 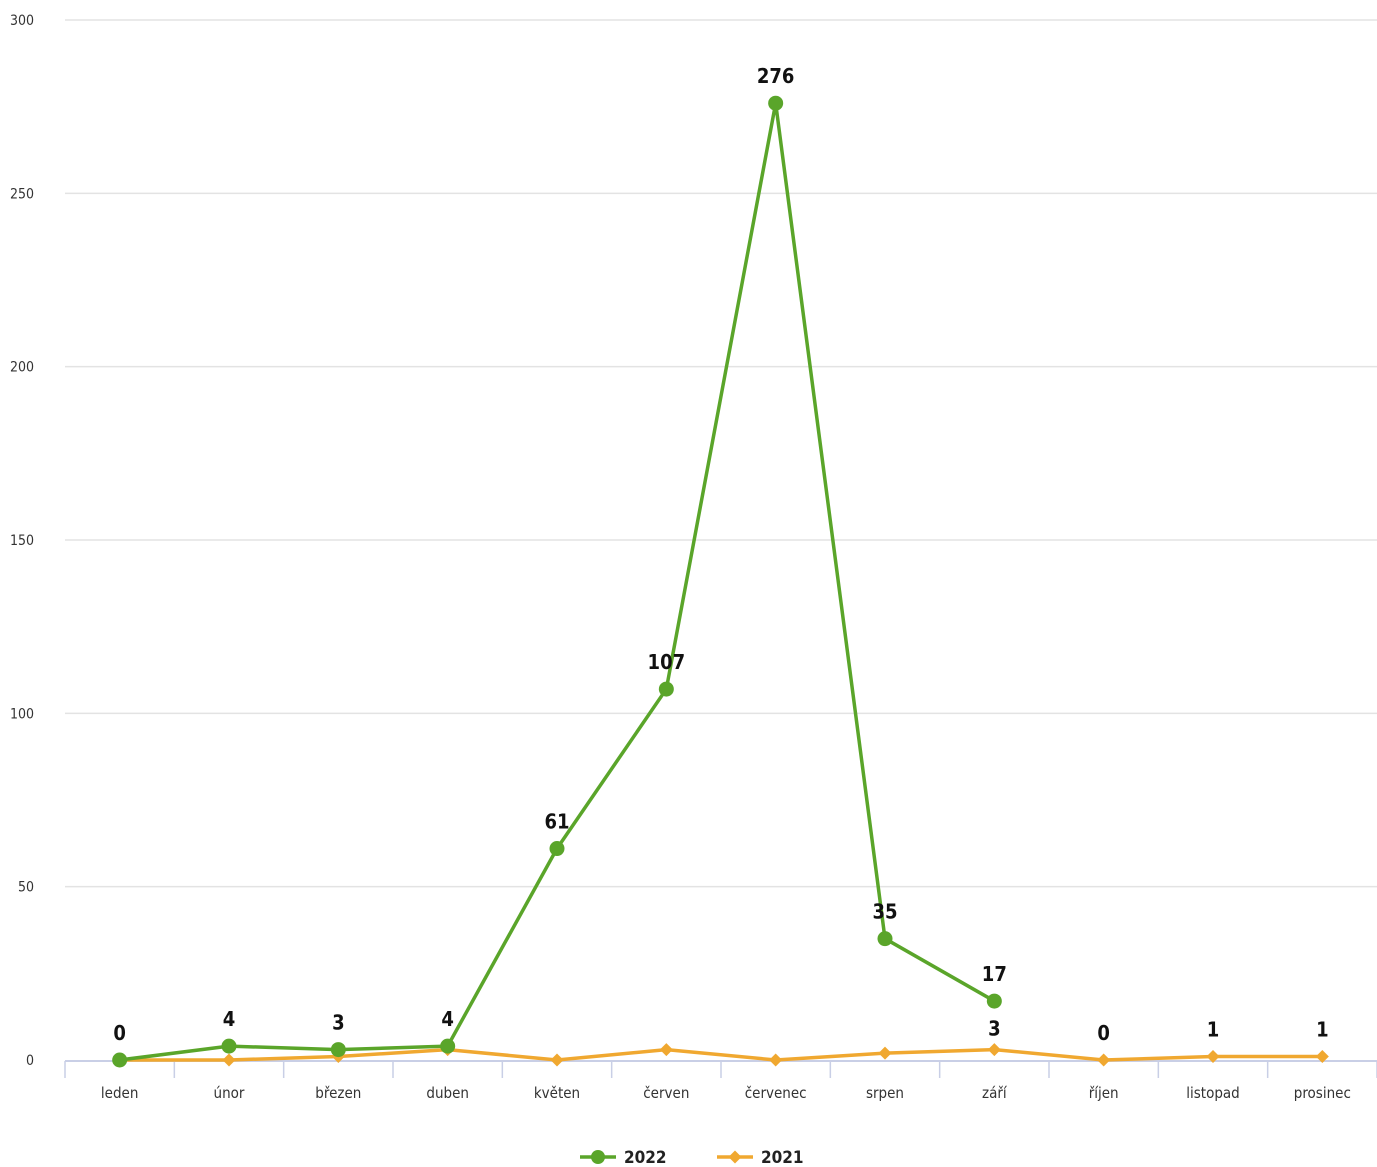 I want to click on legend-circle-marker, so click(x=598, y=1157).